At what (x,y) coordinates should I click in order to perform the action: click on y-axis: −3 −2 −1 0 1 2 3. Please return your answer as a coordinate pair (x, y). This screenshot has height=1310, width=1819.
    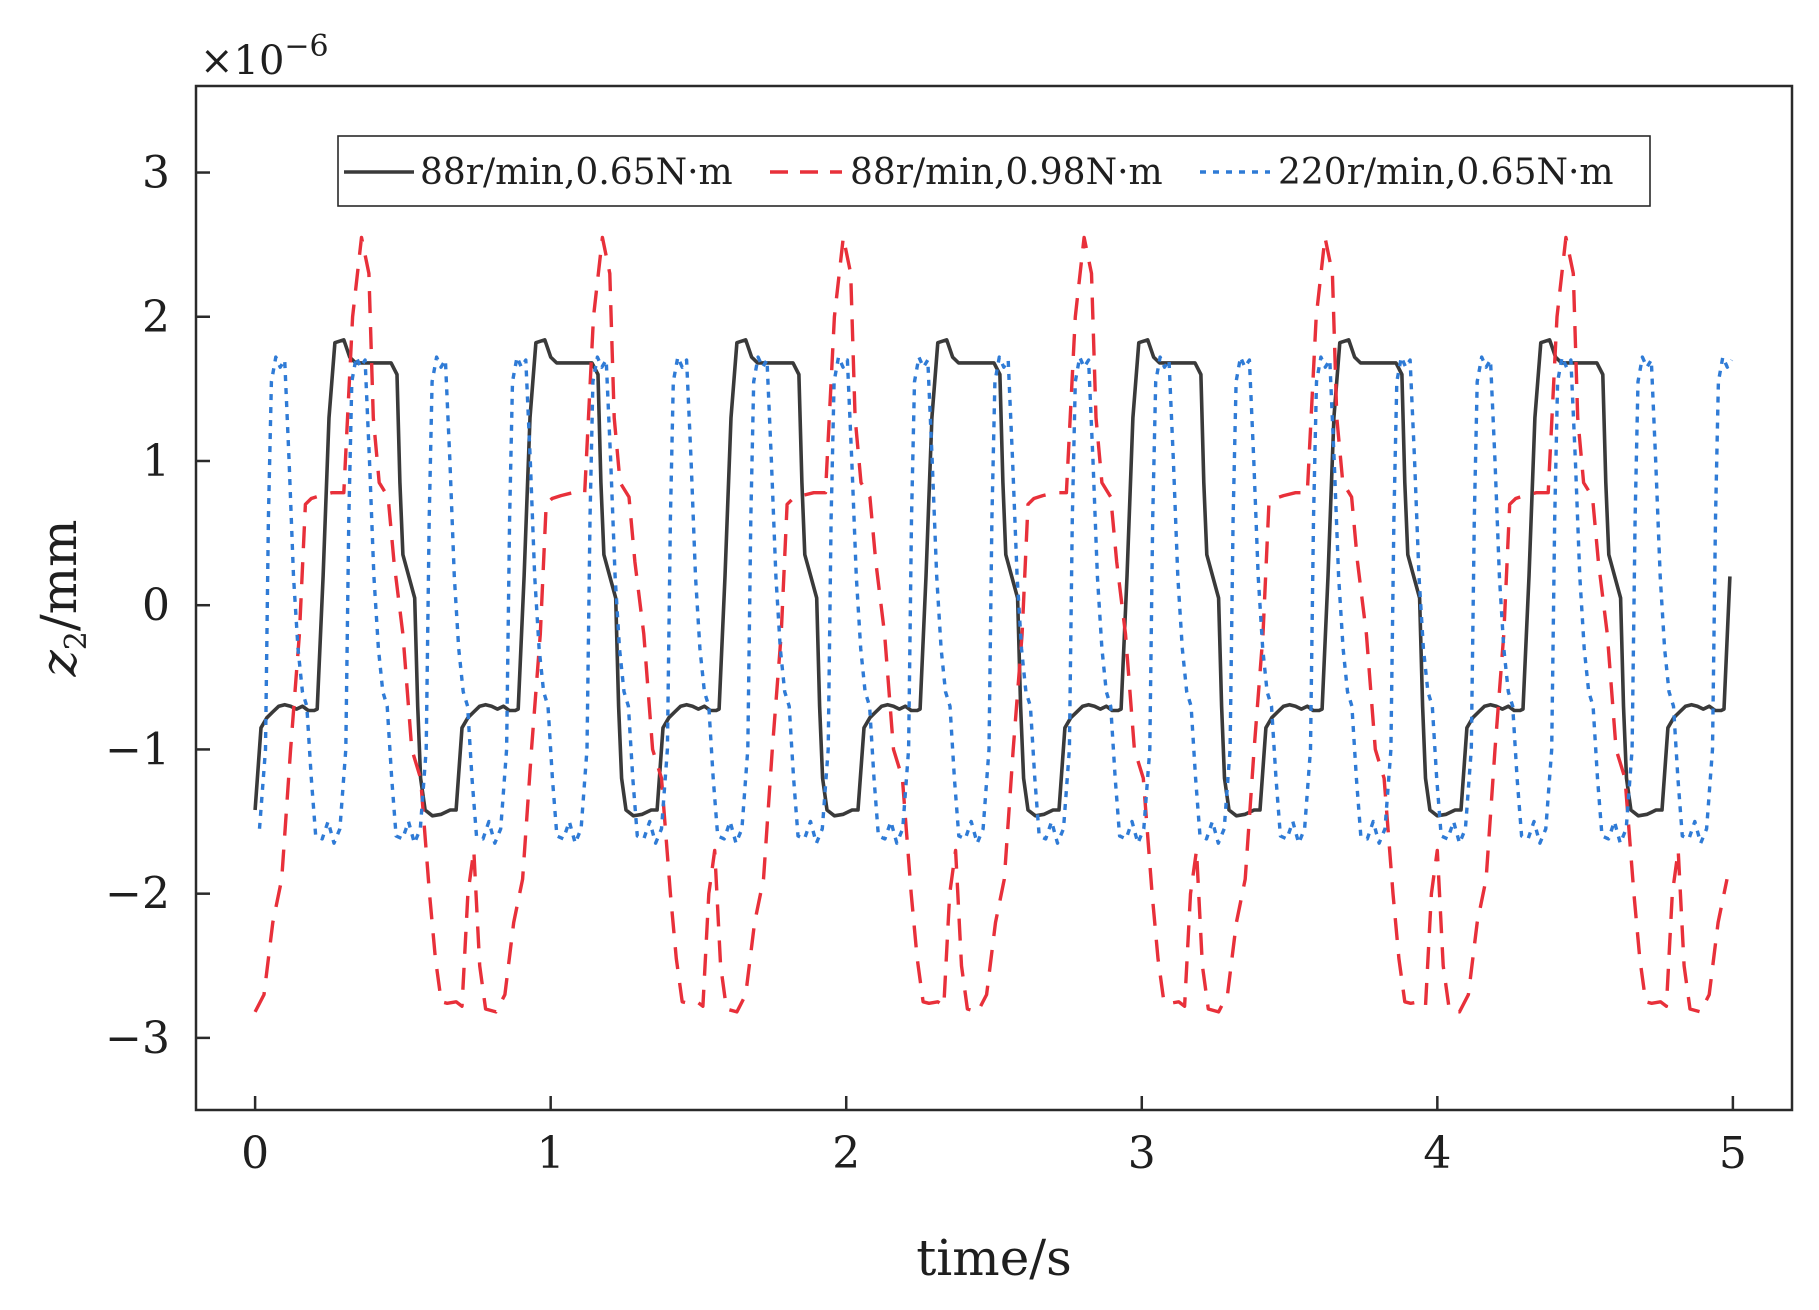
    Looking at the image, I should click on (157, 606).